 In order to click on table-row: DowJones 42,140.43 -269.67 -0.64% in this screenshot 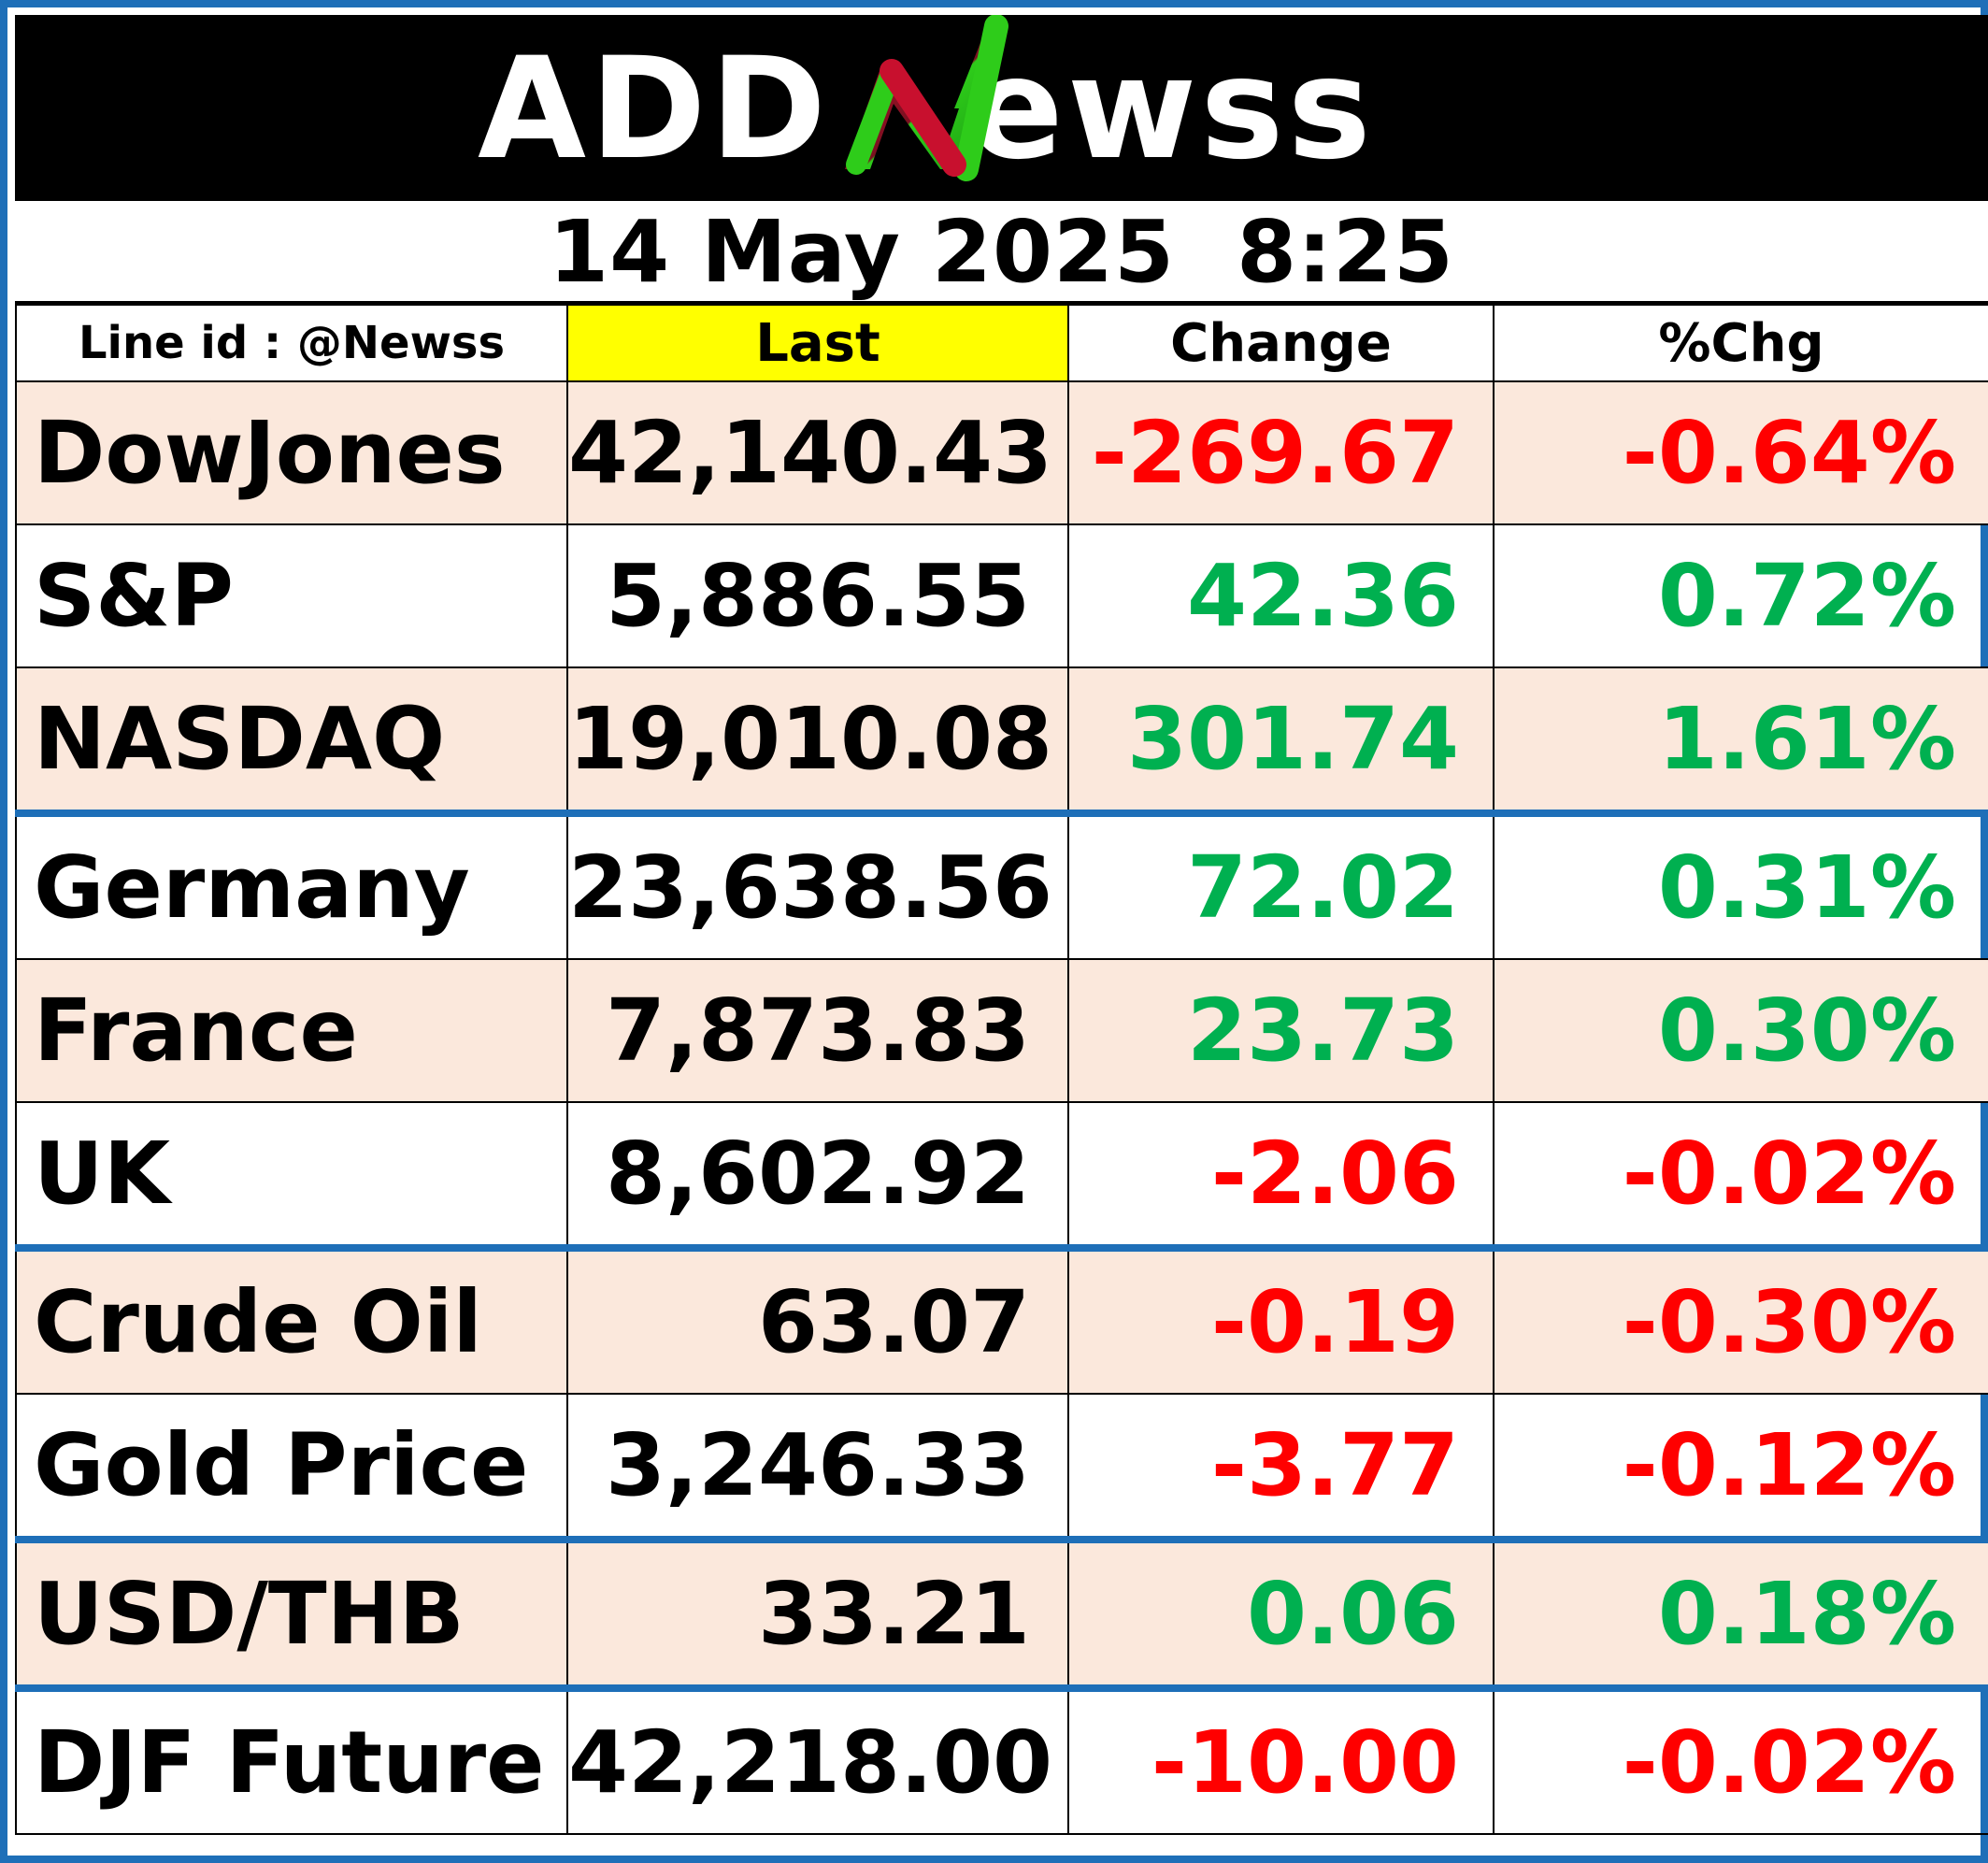, I will do `click(1001, 453)`.